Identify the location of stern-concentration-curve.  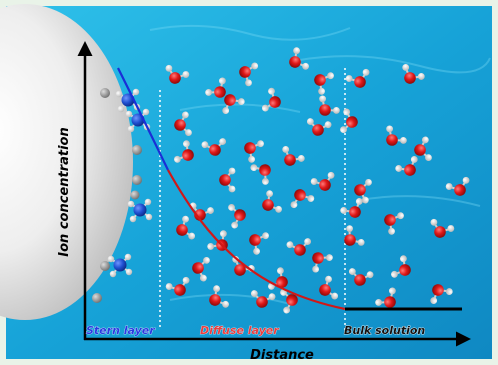
(143, 119).